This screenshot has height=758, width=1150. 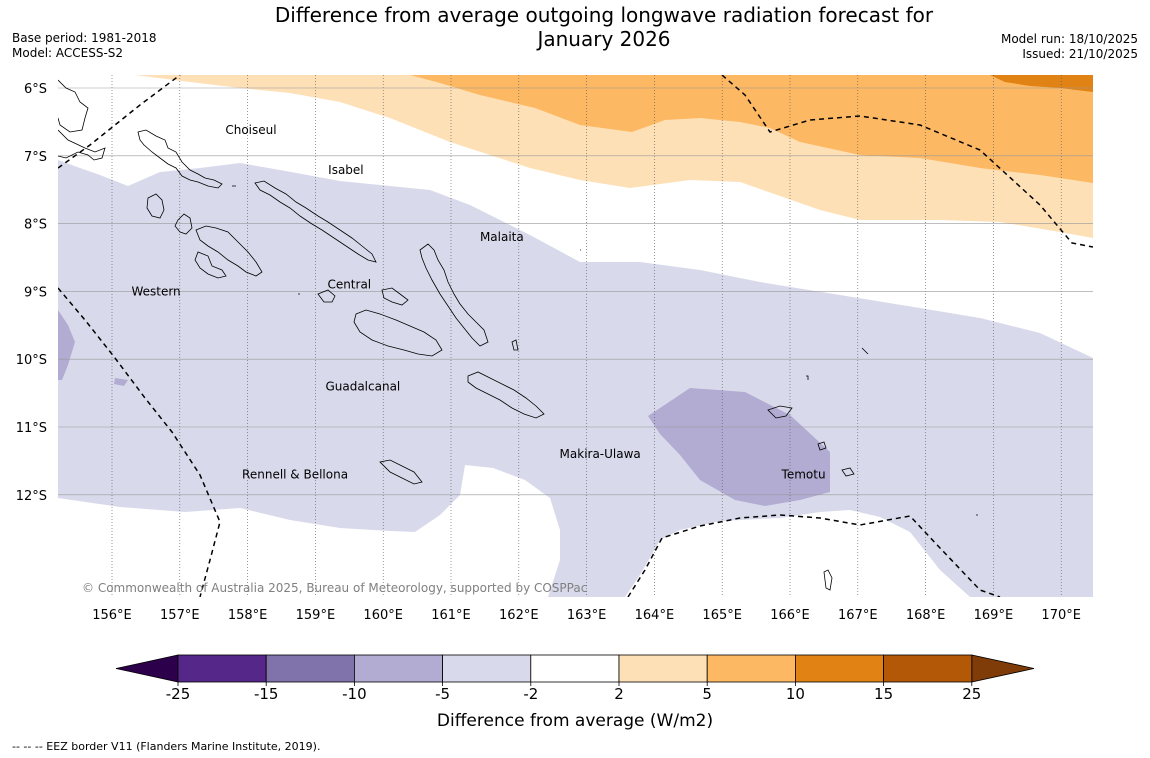 What do you see at coordinates (82, 120) in the screenshot?
I see `island-bougainville` at bounding box center [82, 120].